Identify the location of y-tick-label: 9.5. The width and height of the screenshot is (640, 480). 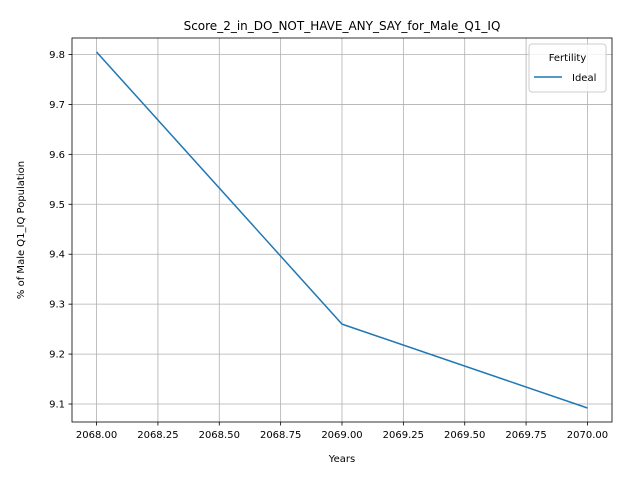
(57, 205).